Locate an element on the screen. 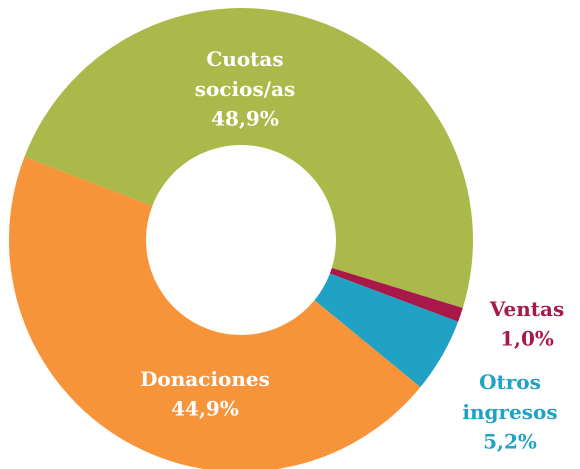 This screenshot has width=580, height=469. slice-label: Ventas is located at coordinates (526, 309).